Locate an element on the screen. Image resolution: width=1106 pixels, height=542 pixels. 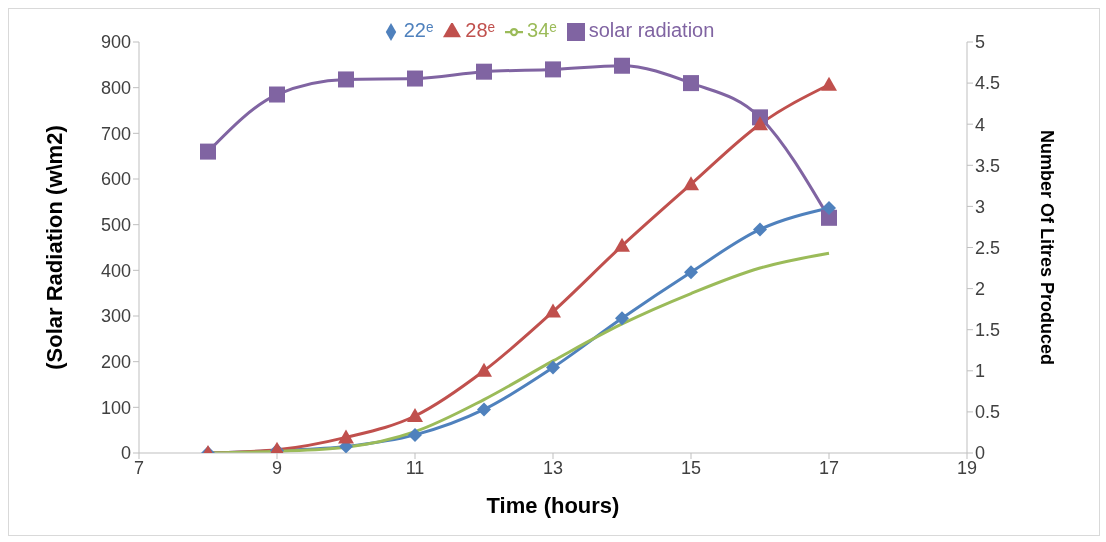
x-tick-label: 7 is located at coordinates (139, 467).